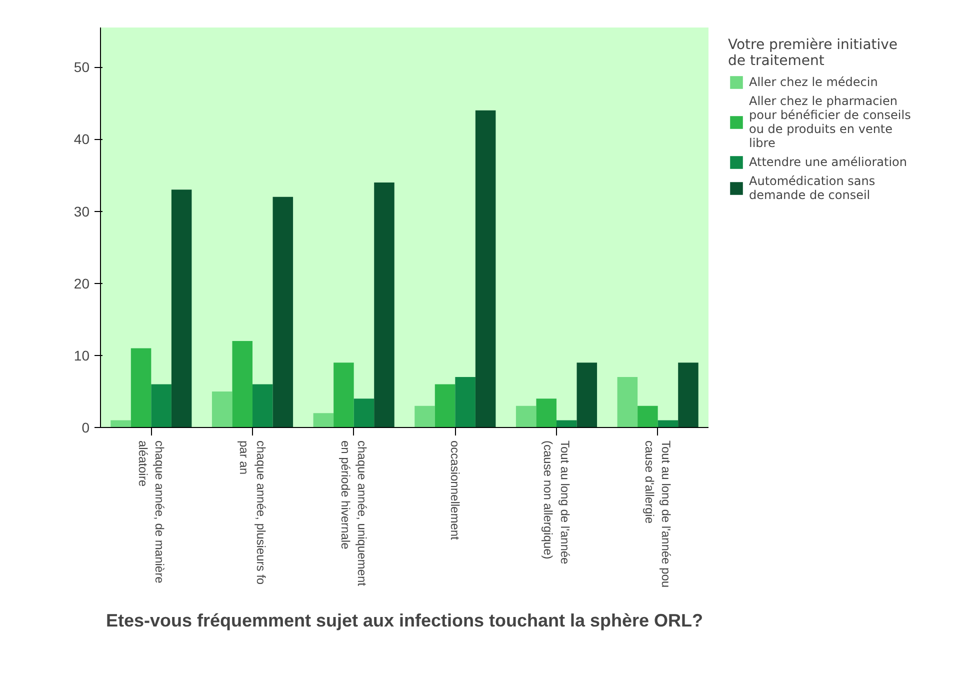 The height and width of the screenshot is (691, 957). I want to click on legend-label: Aller chez le médecin, so click(813, 82).